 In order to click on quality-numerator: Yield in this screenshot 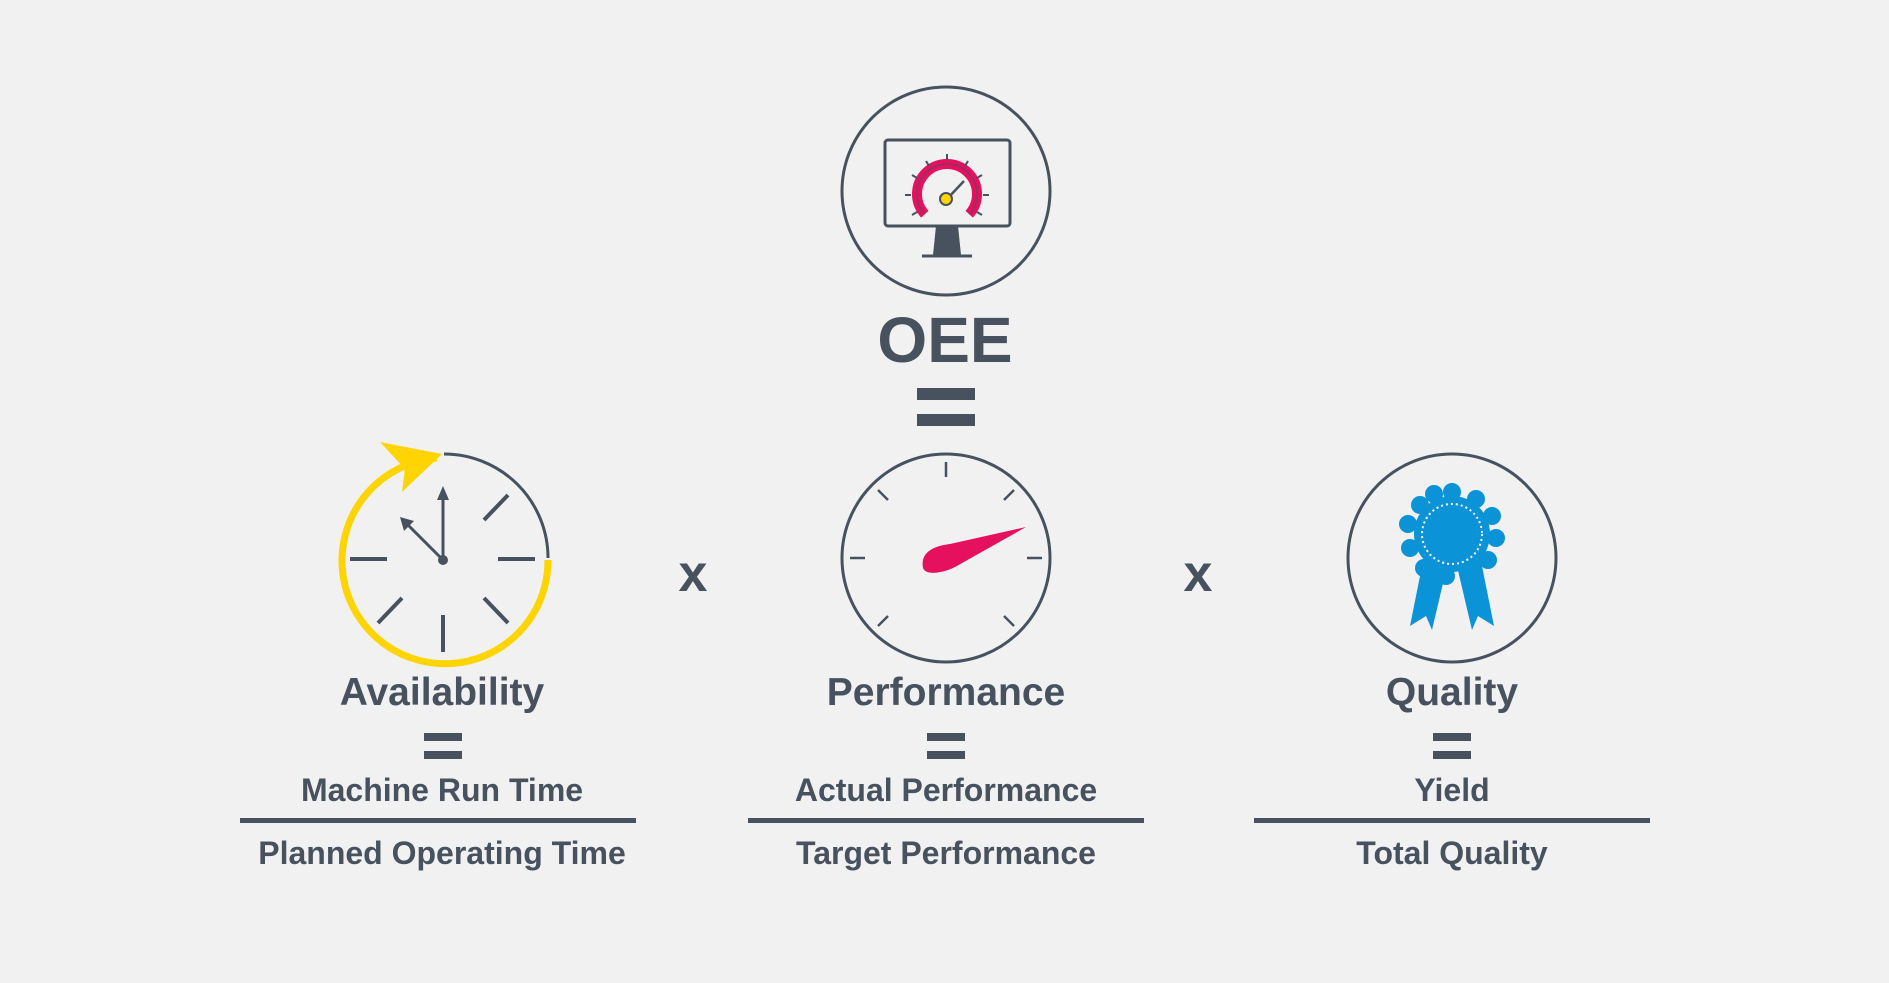, I will do `click(1452, 790)`.